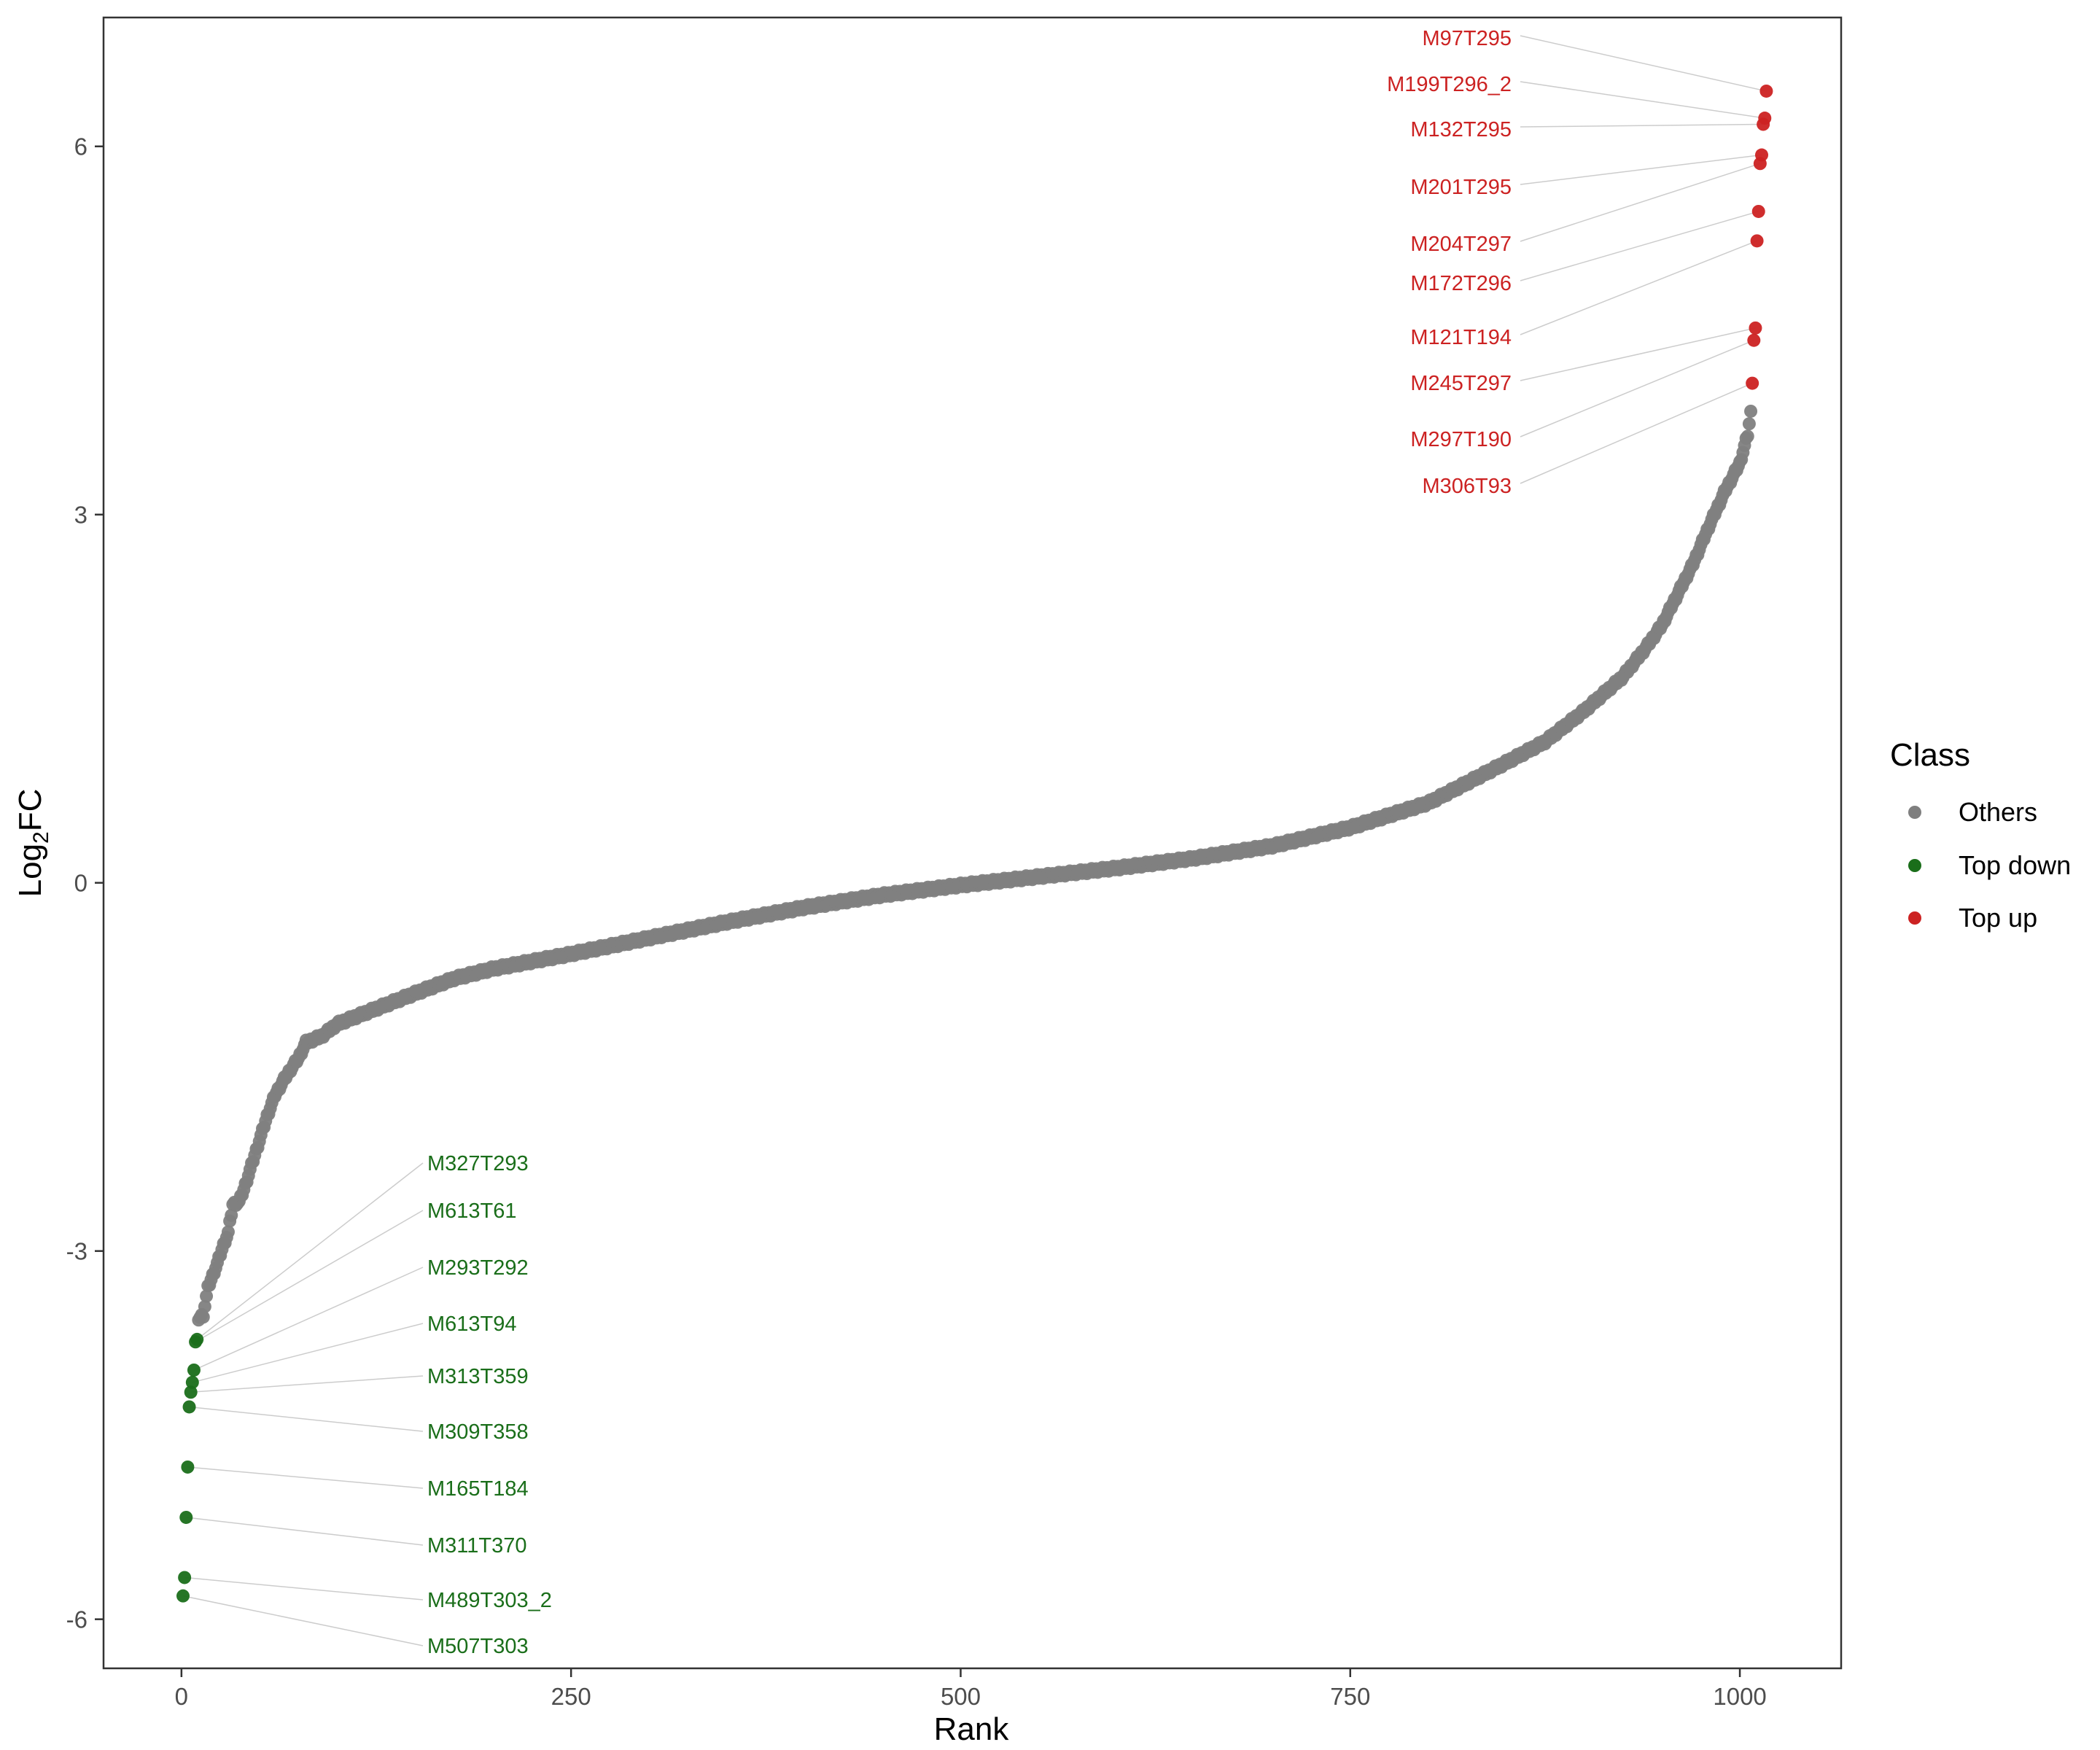 This screenshot has width=2100, height=1750. What do you see at coordinates (478, 1163) in the screenshot?
I see `label-top-down: M327T293` at bounding box center [478, 1163].